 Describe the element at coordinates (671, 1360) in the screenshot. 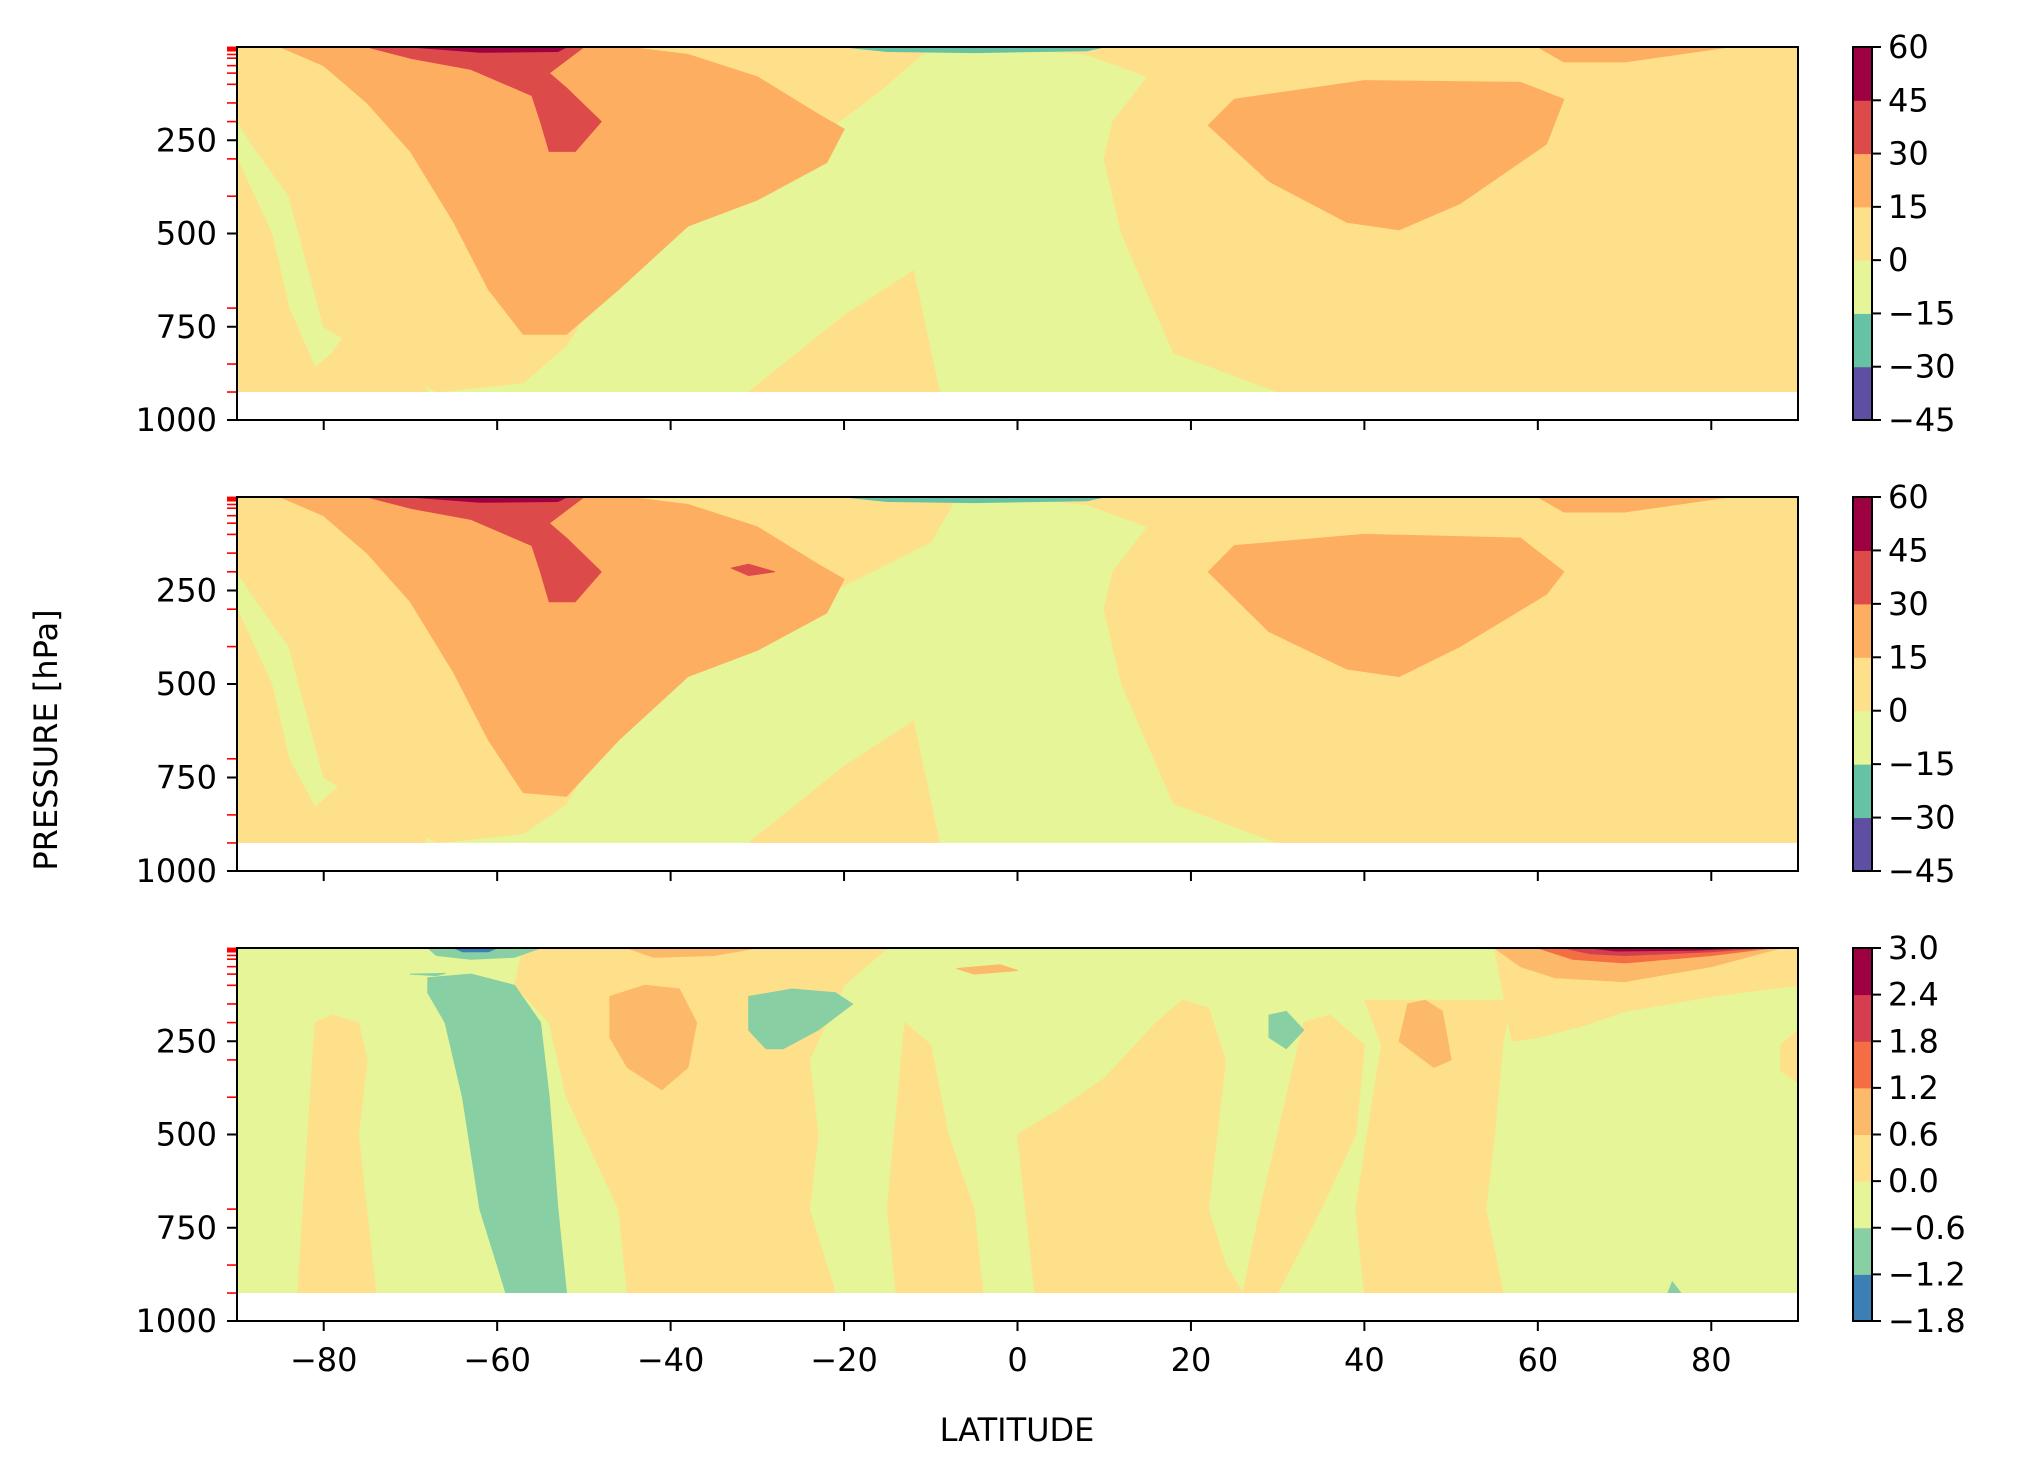

I see `x-tick-label: −40` at that location.